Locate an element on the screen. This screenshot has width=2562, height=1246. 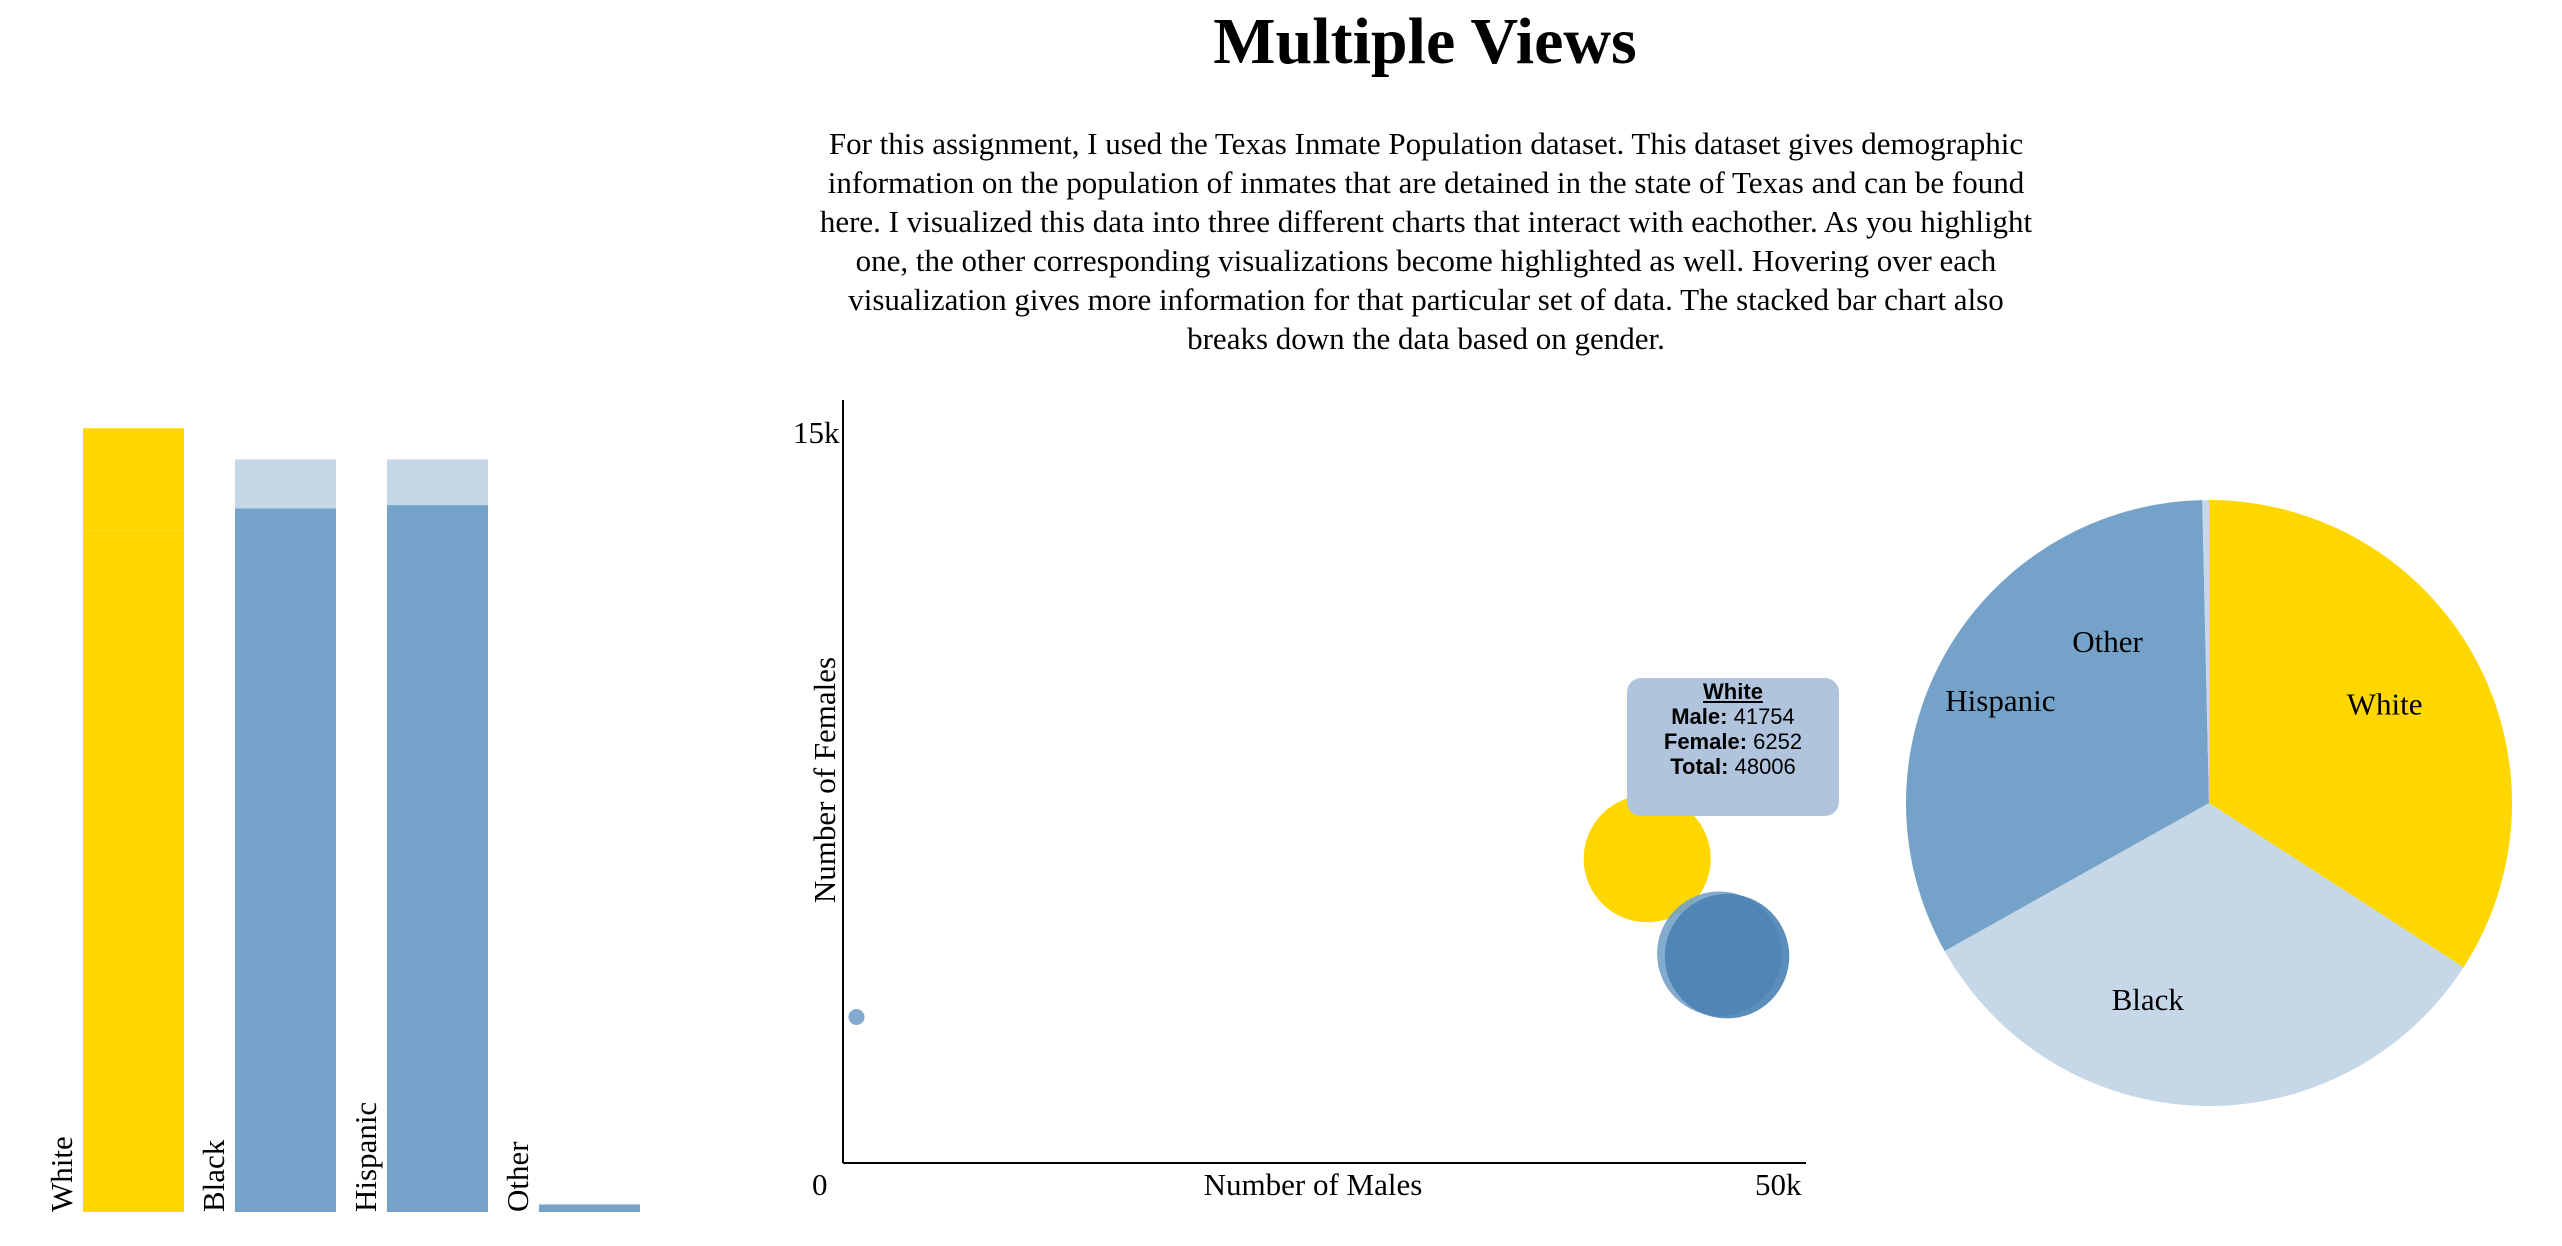
y-tick-label: 15k is located at coordinates (816, 432).